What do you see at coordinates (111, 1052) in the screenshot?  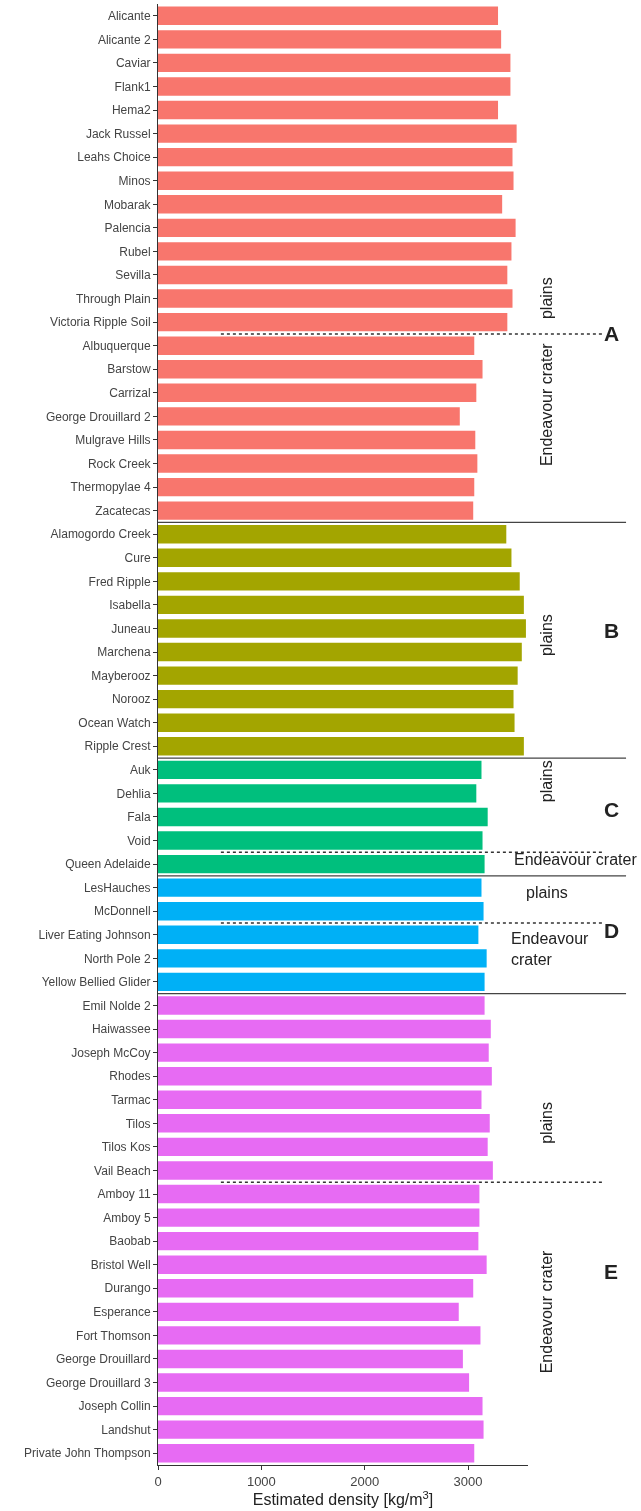 I see `y-tick-label: Joseph McCoy` at bounding box center [111, 1052].